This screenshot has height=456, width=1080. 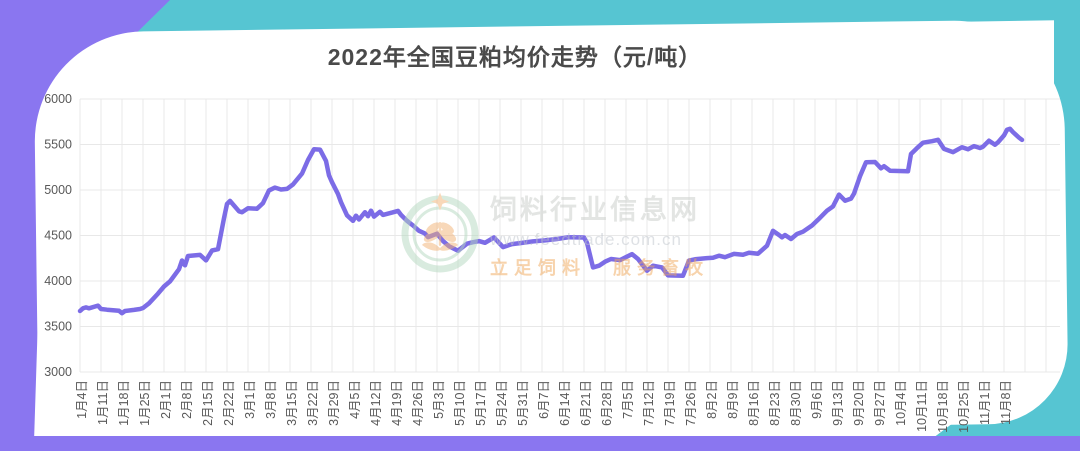 I want to click on x-axis-tick-label: 5月3日, so click(x=439, y=399).